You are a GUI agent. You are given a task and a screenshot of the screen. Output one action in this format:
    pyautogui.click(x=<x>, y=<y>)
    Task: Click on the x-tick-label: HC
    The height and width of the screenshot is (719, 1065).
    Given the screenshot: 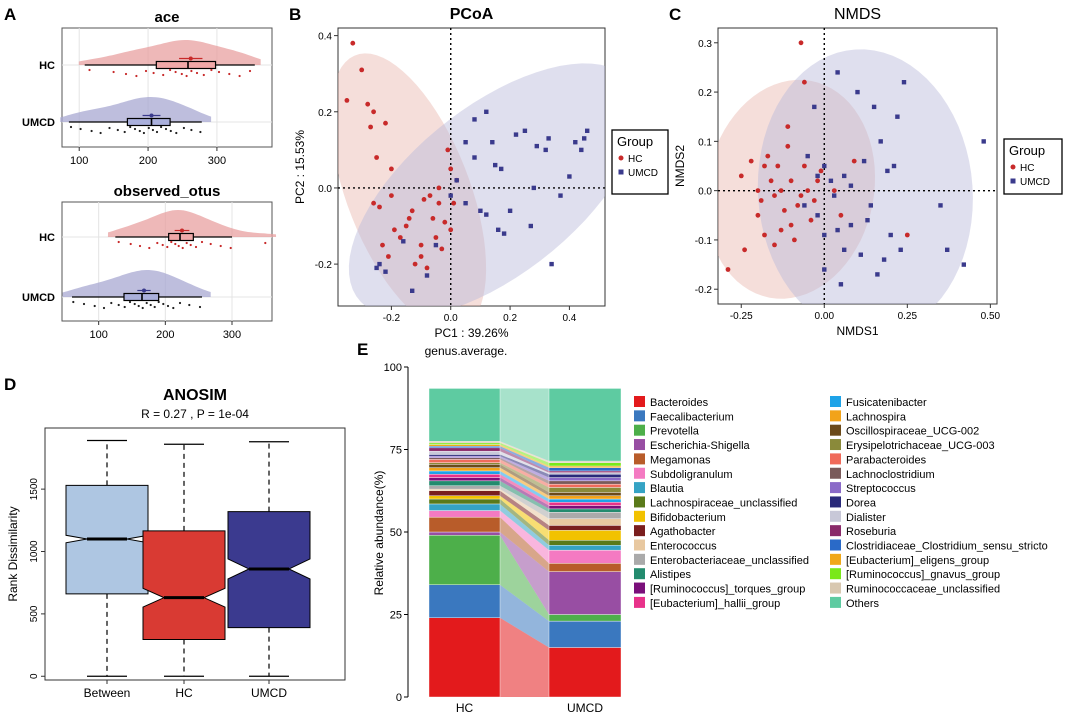 What is the action you would take?
    pyautogui.click(x=184, y=693)
    